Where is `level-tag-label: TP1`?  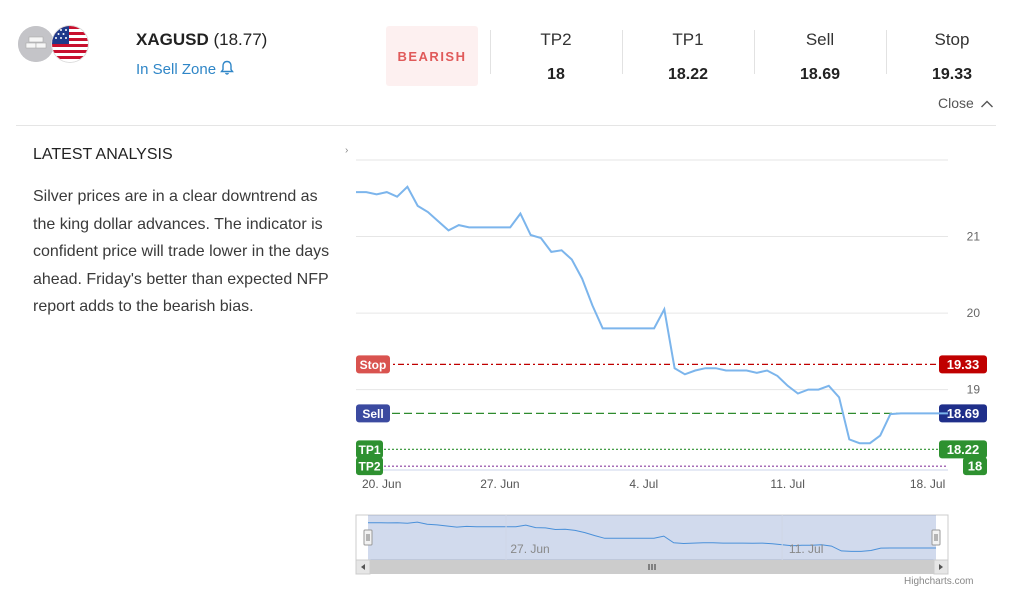 level-tag-label: TP1 is located at coordinates (369, 450).